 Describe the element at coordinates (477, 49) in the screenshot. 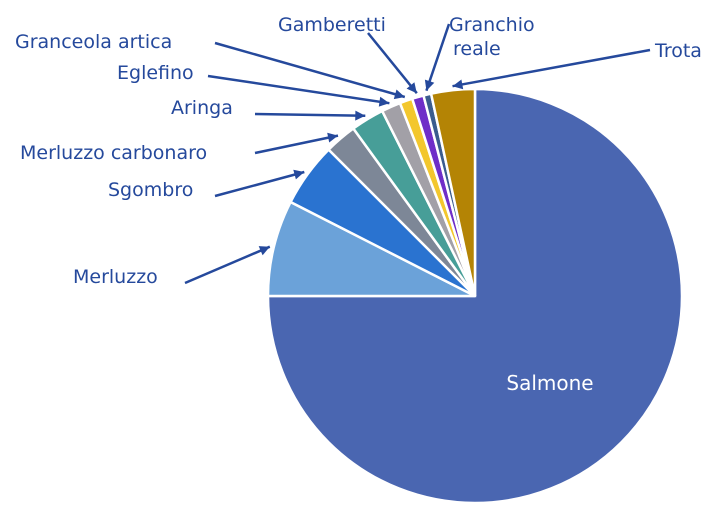

I see `label-granchio-reale-line2: reale` at that location.